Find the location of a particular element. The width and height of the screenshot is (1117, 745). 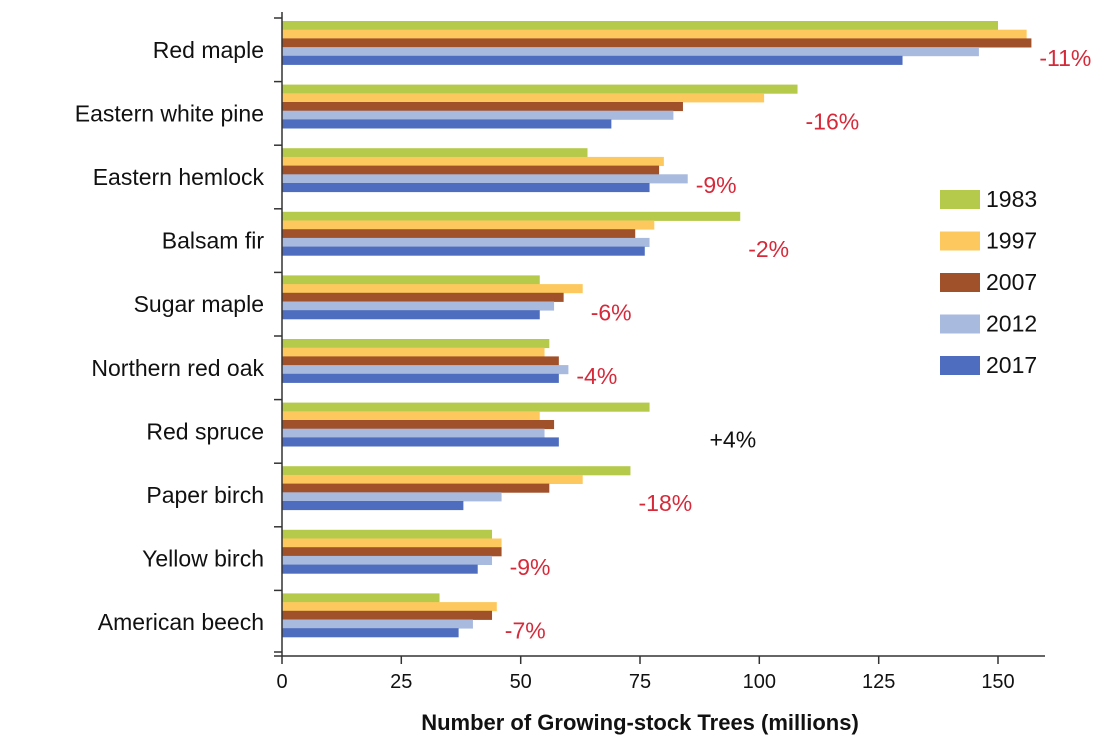

legend-swatch-2007 is located at coordinates (960, 282).